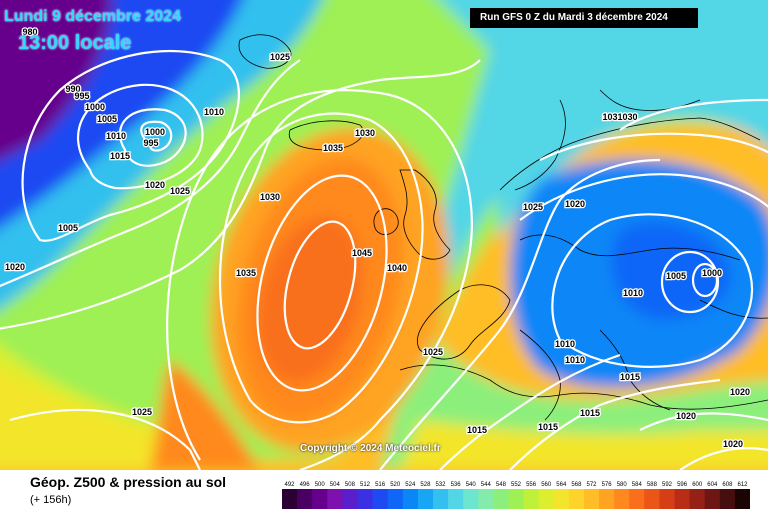 This screenshot has height=512, width=768. Describe the element at coordinates (501, 485) in the screenshot. I see `scale-tick-label: 548` at that location.